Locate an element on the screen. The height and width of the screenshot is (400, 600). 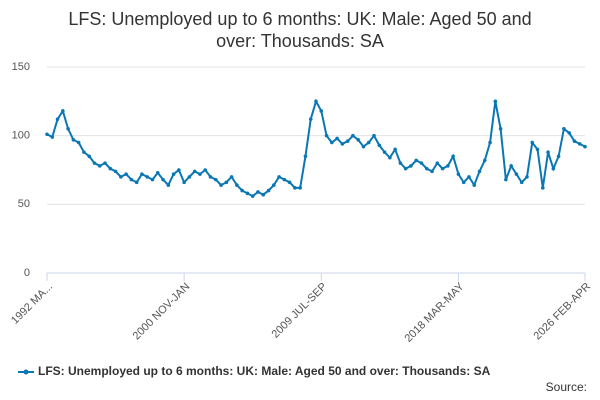
legend-marker is located at coordinates (26, 372).